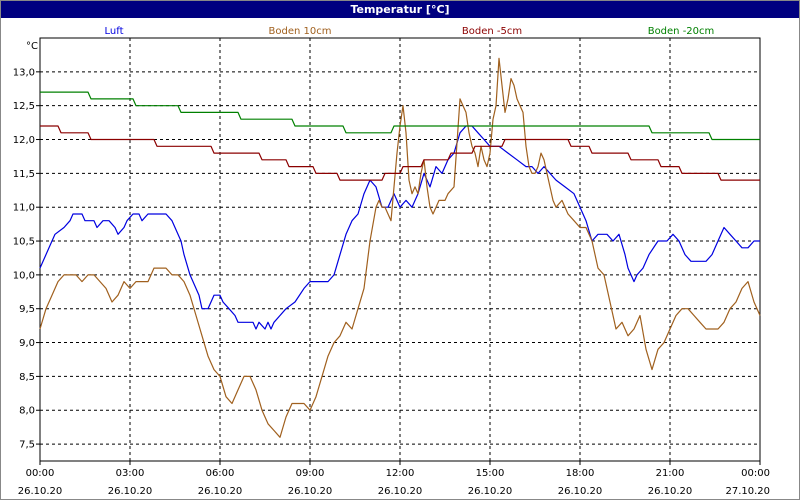 This screenshot has height=500, width=800. I want to click on y-tick-label: 10,0, so click(24, 275).